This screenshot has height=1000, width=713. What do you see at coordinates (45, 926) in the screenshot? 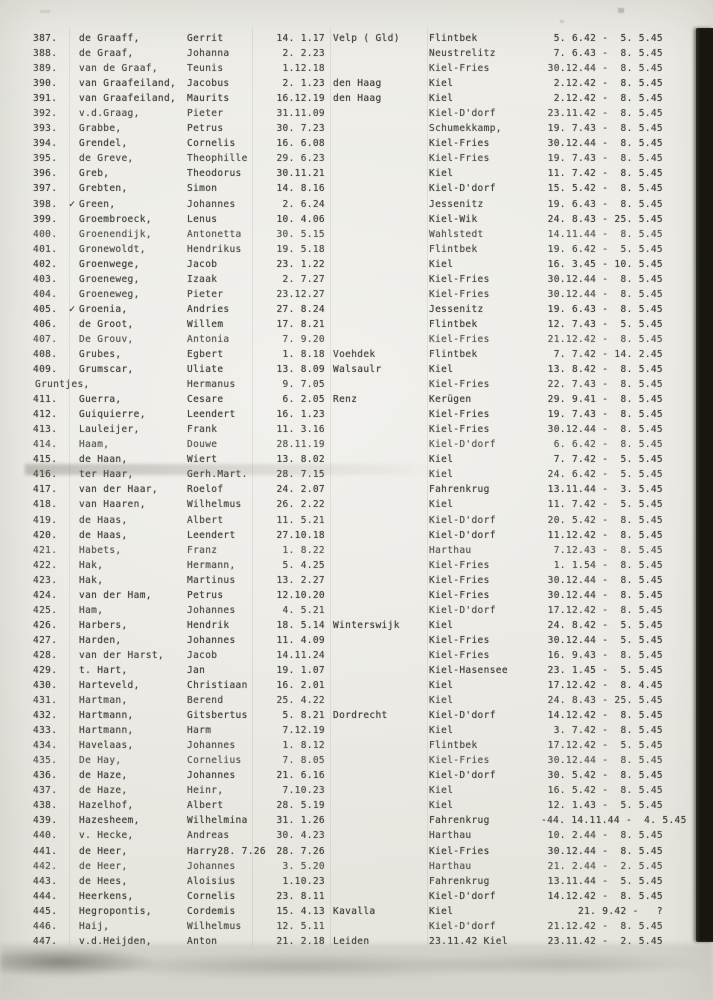
I see `cell-number: 446.` at bounding box center [45, 926].